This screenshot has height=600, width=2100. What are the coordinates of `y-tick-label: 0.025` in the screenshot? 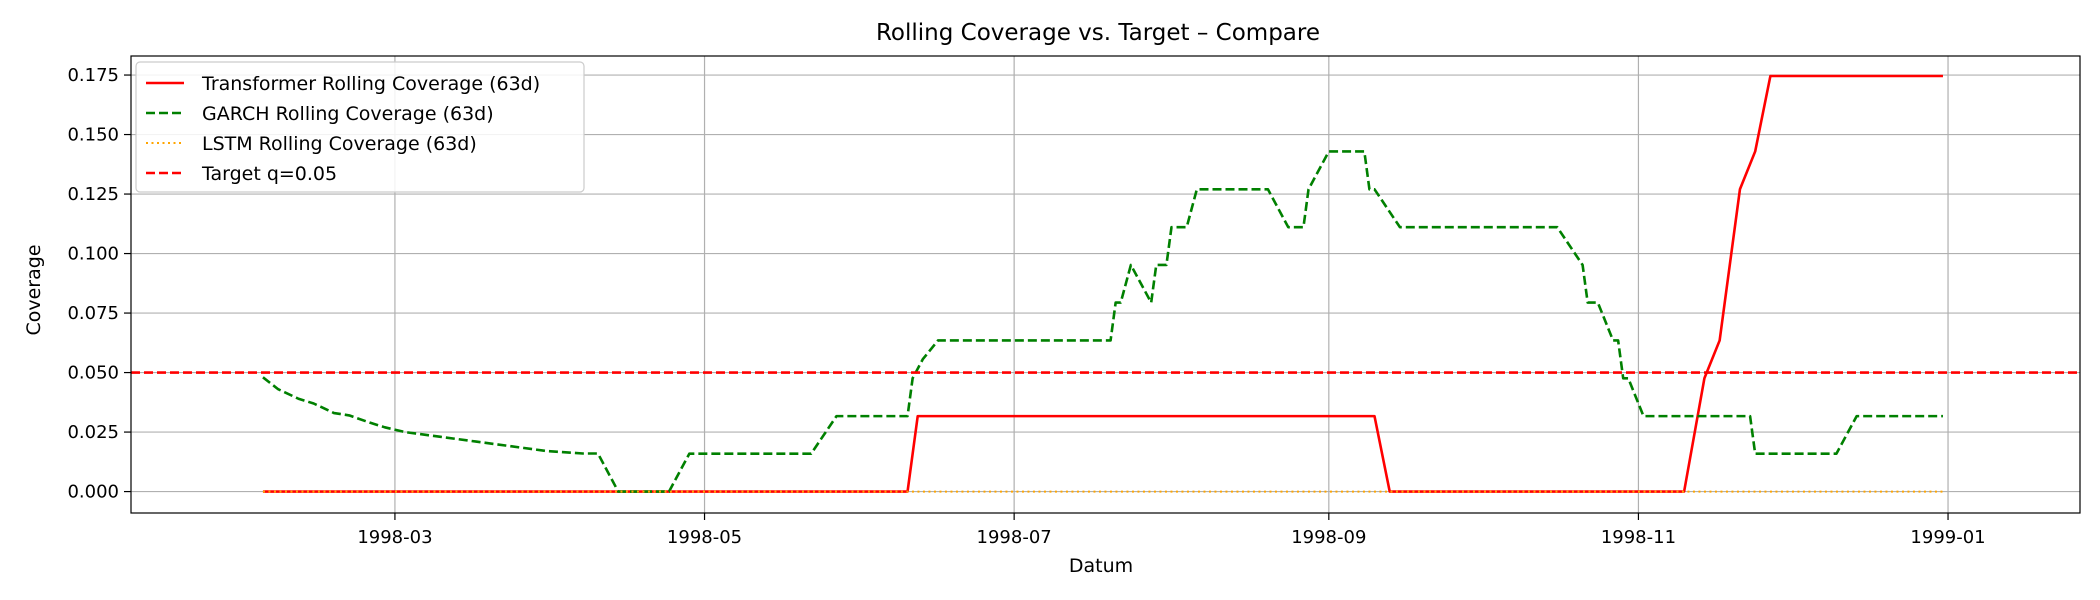 It's located at (93, 432).